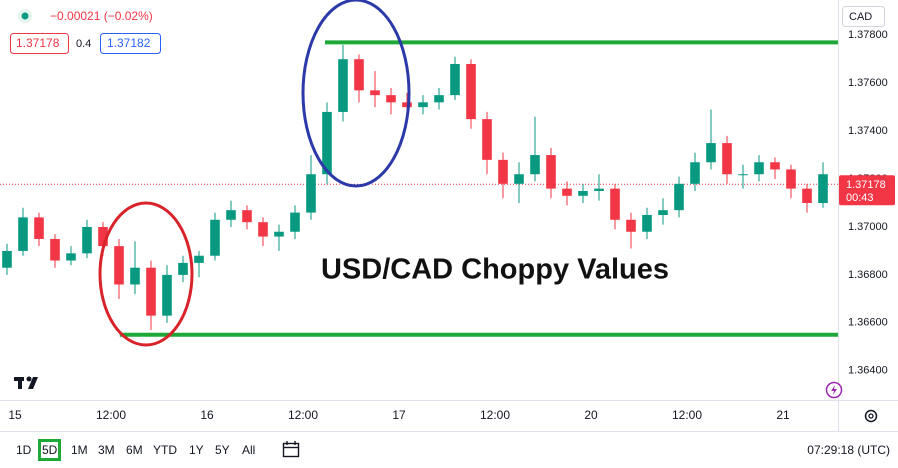 The width and height of the screenshot is (898, 468). I want to click on settings-icon, so click(871, 416).